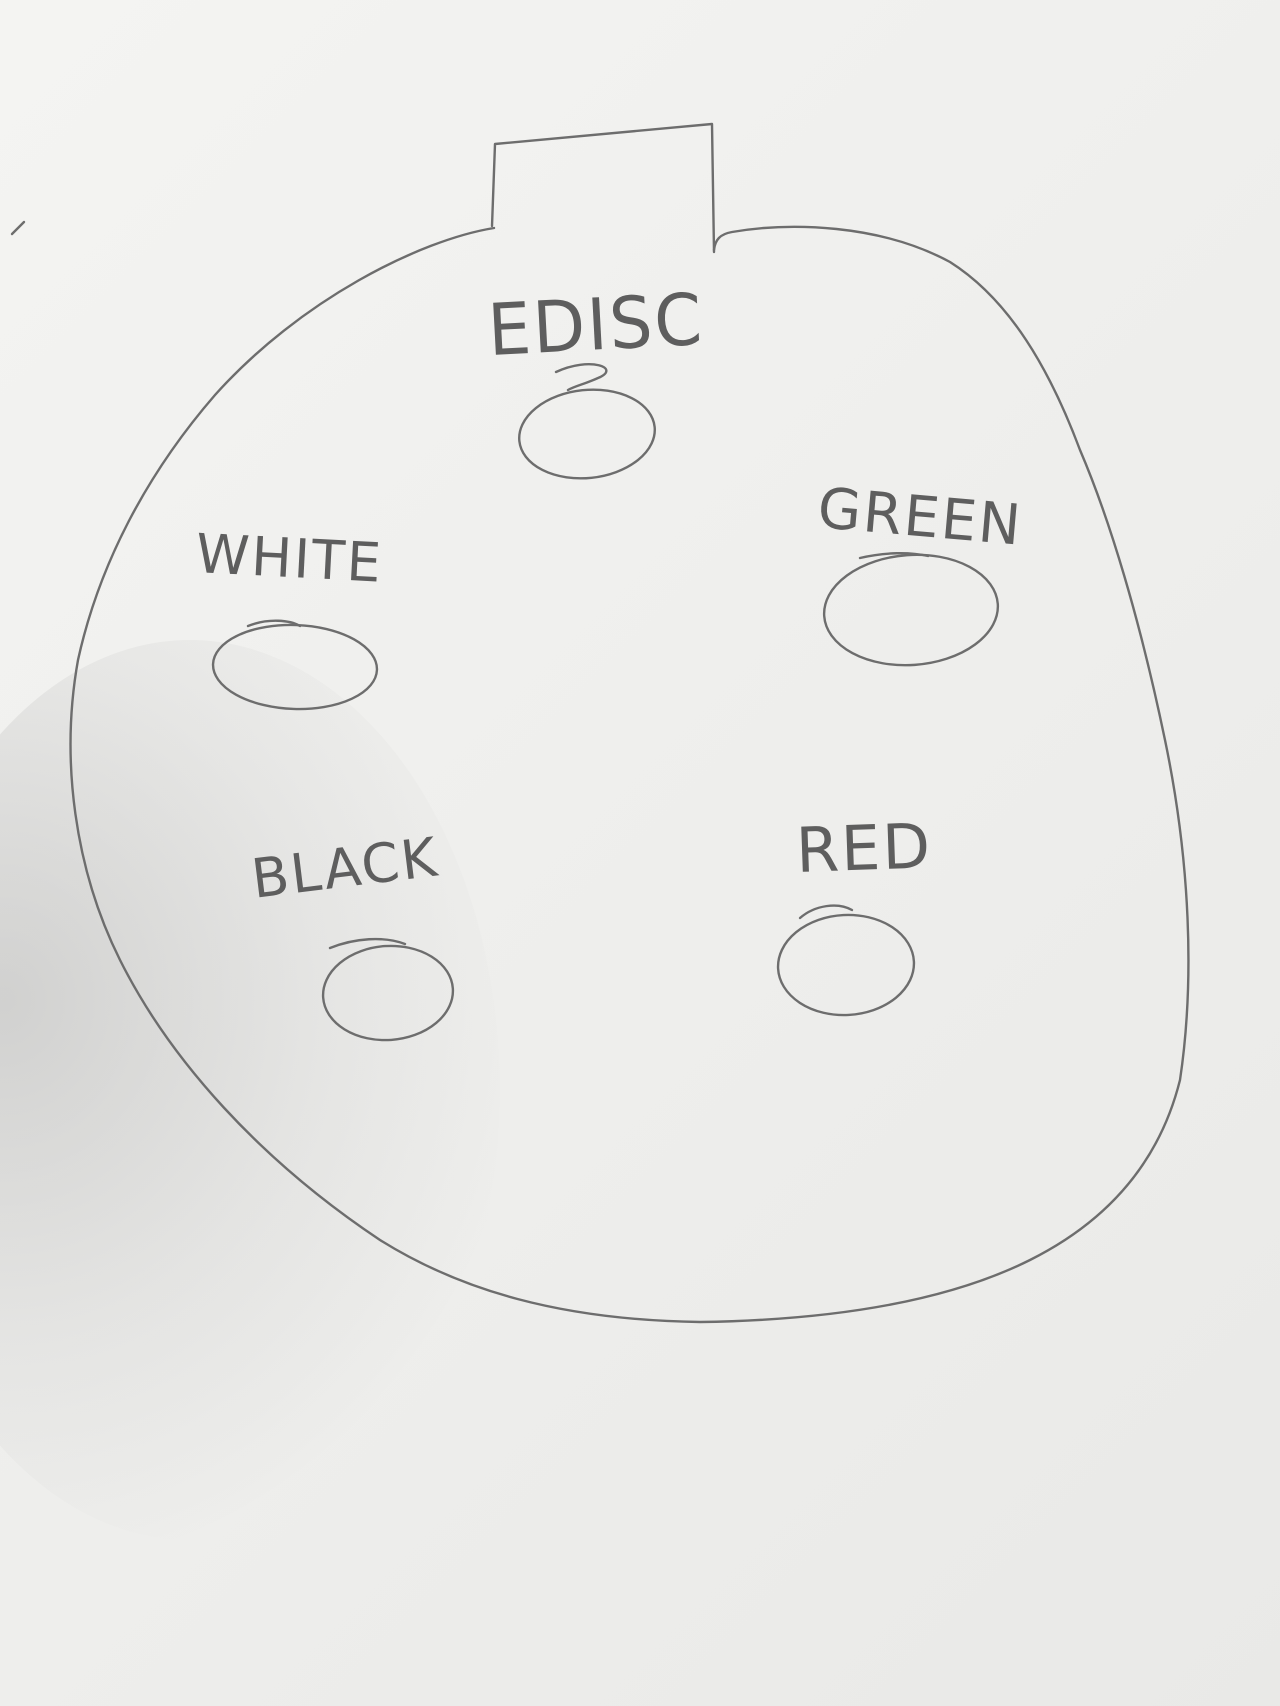 The height and width of the screenshot is (1706, 1280). I want to click on pin-label-red: RED, so click(864, 848).